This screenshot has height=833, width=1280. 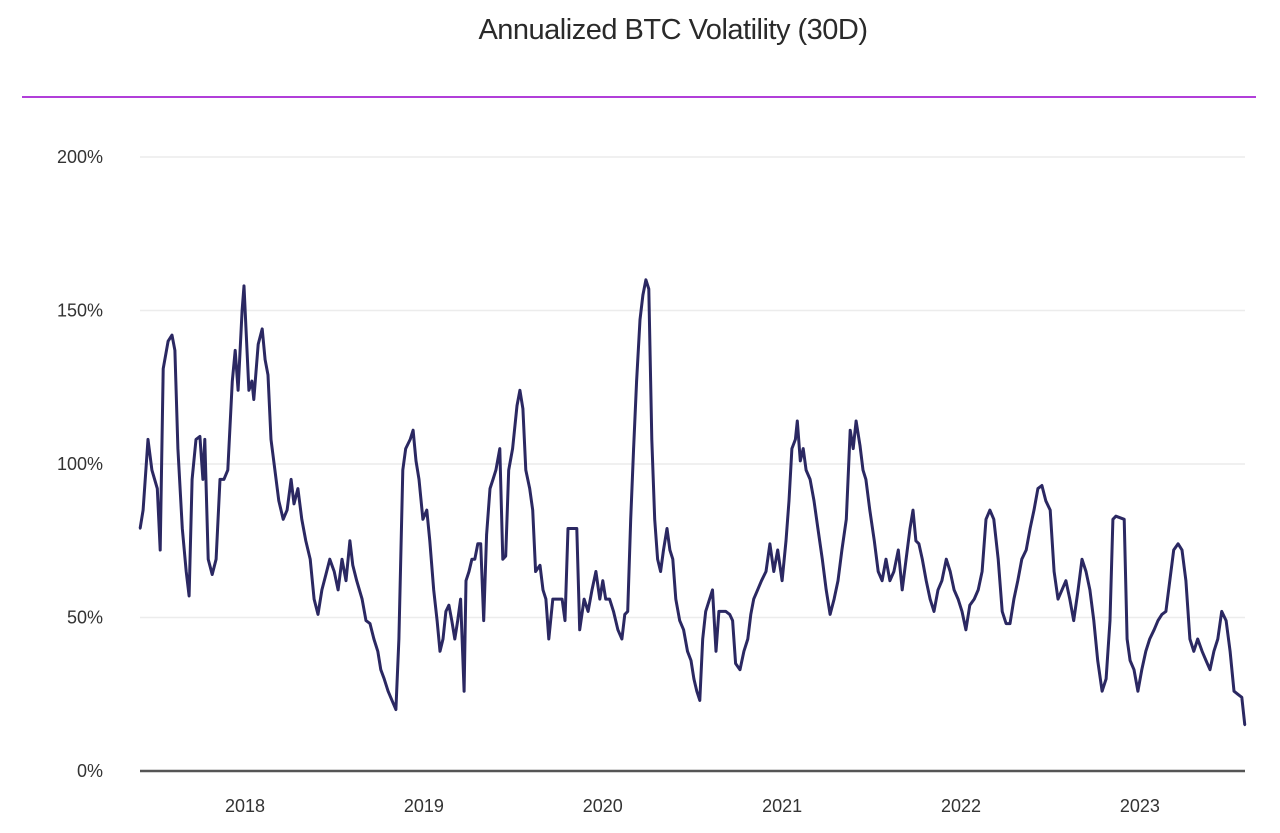 I want to click on y-tick-label: 200%, so click(x=80, y=157).